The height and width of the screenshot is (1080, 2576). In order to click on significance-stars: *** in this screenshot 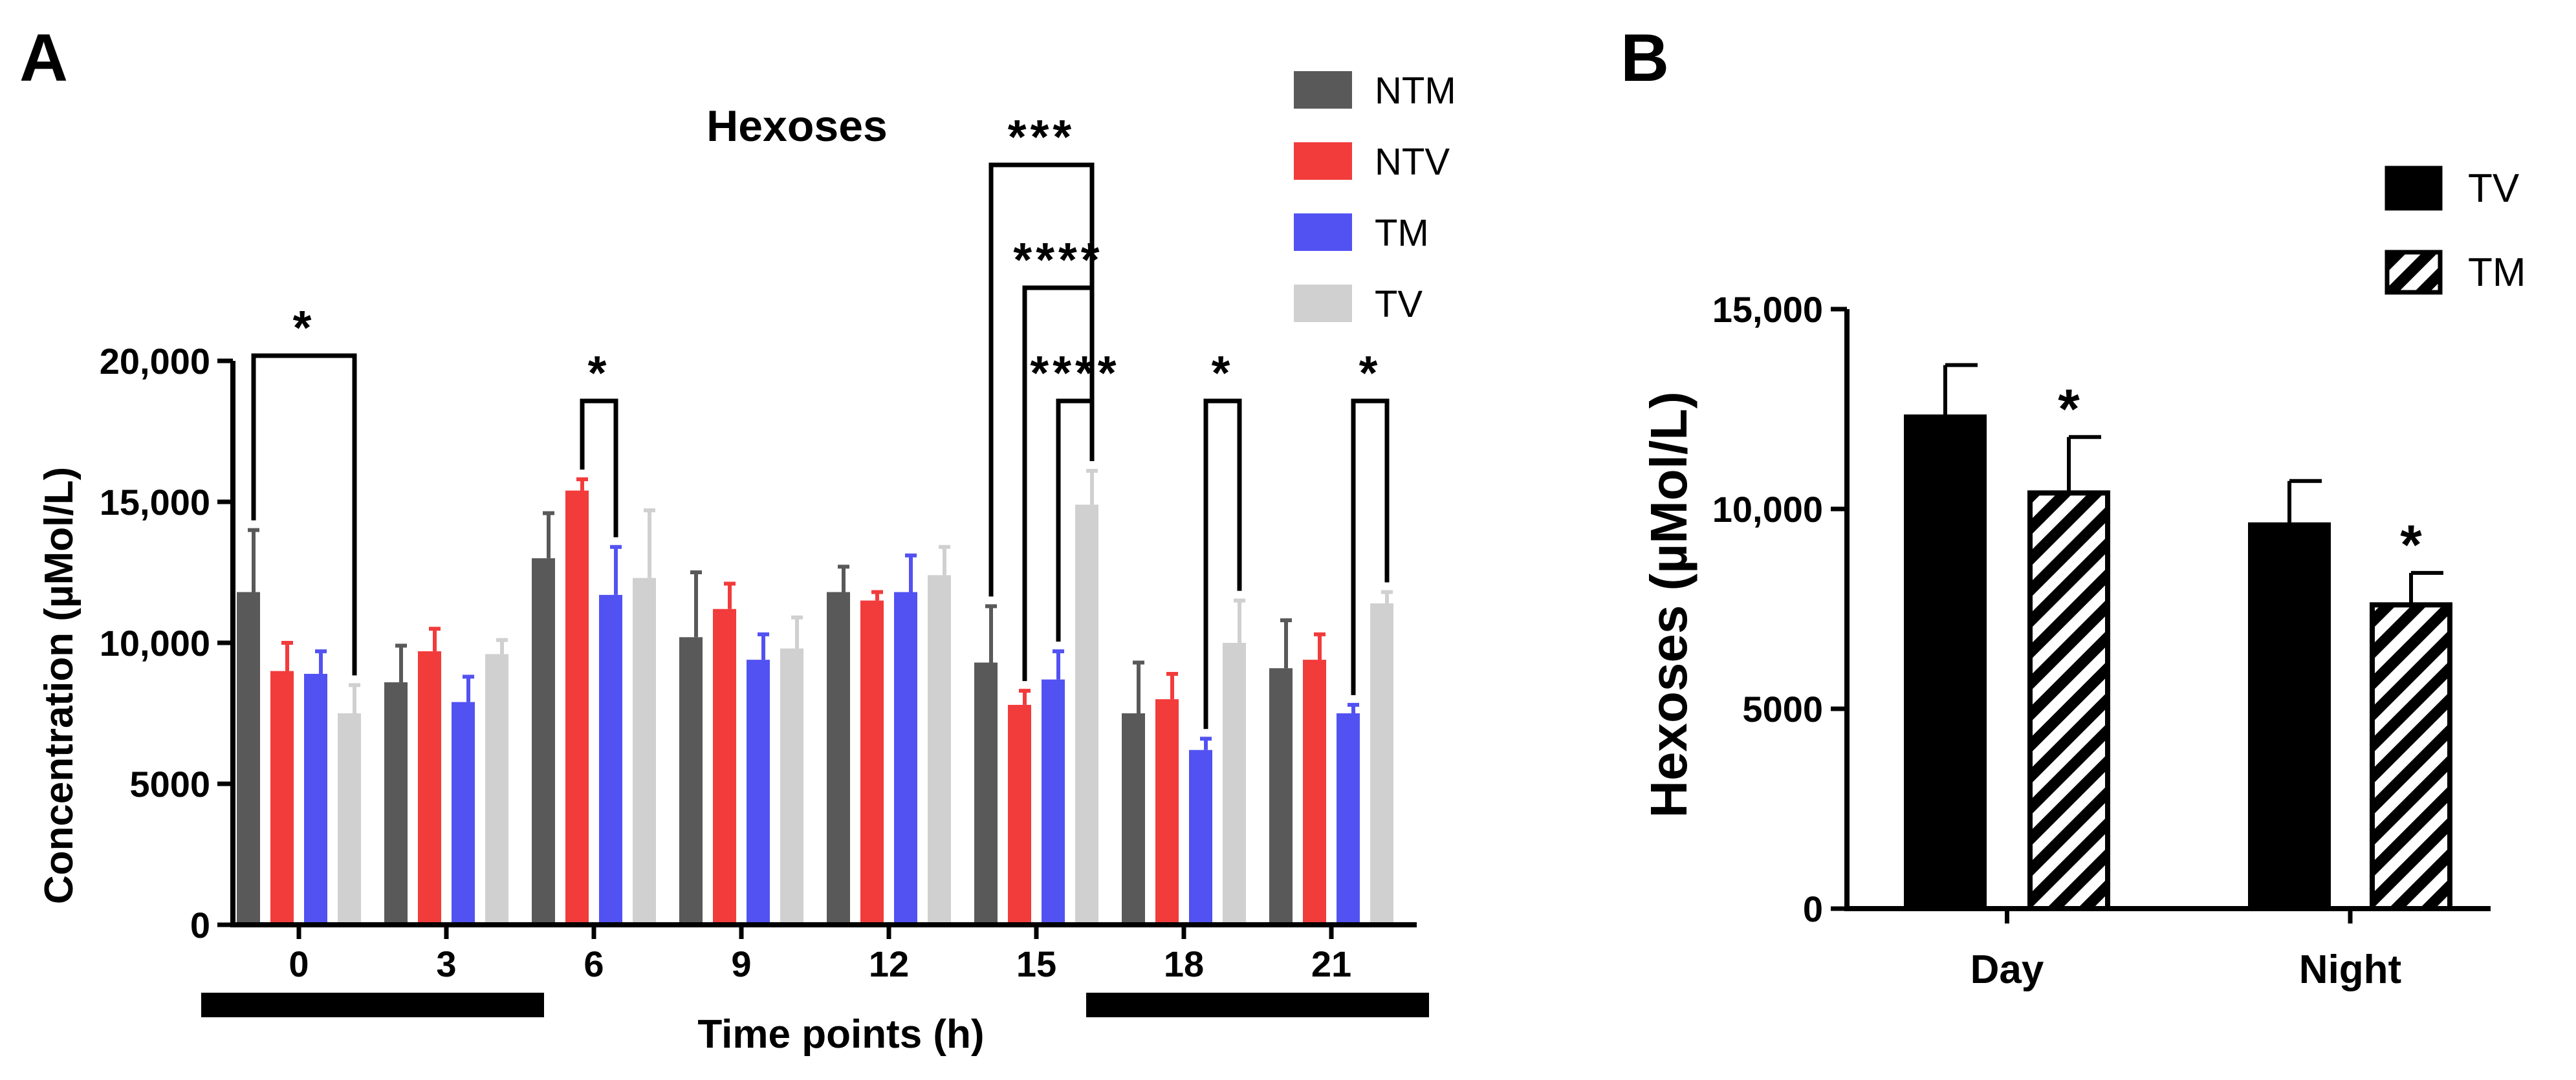, I will do `click(1041, 137)`.